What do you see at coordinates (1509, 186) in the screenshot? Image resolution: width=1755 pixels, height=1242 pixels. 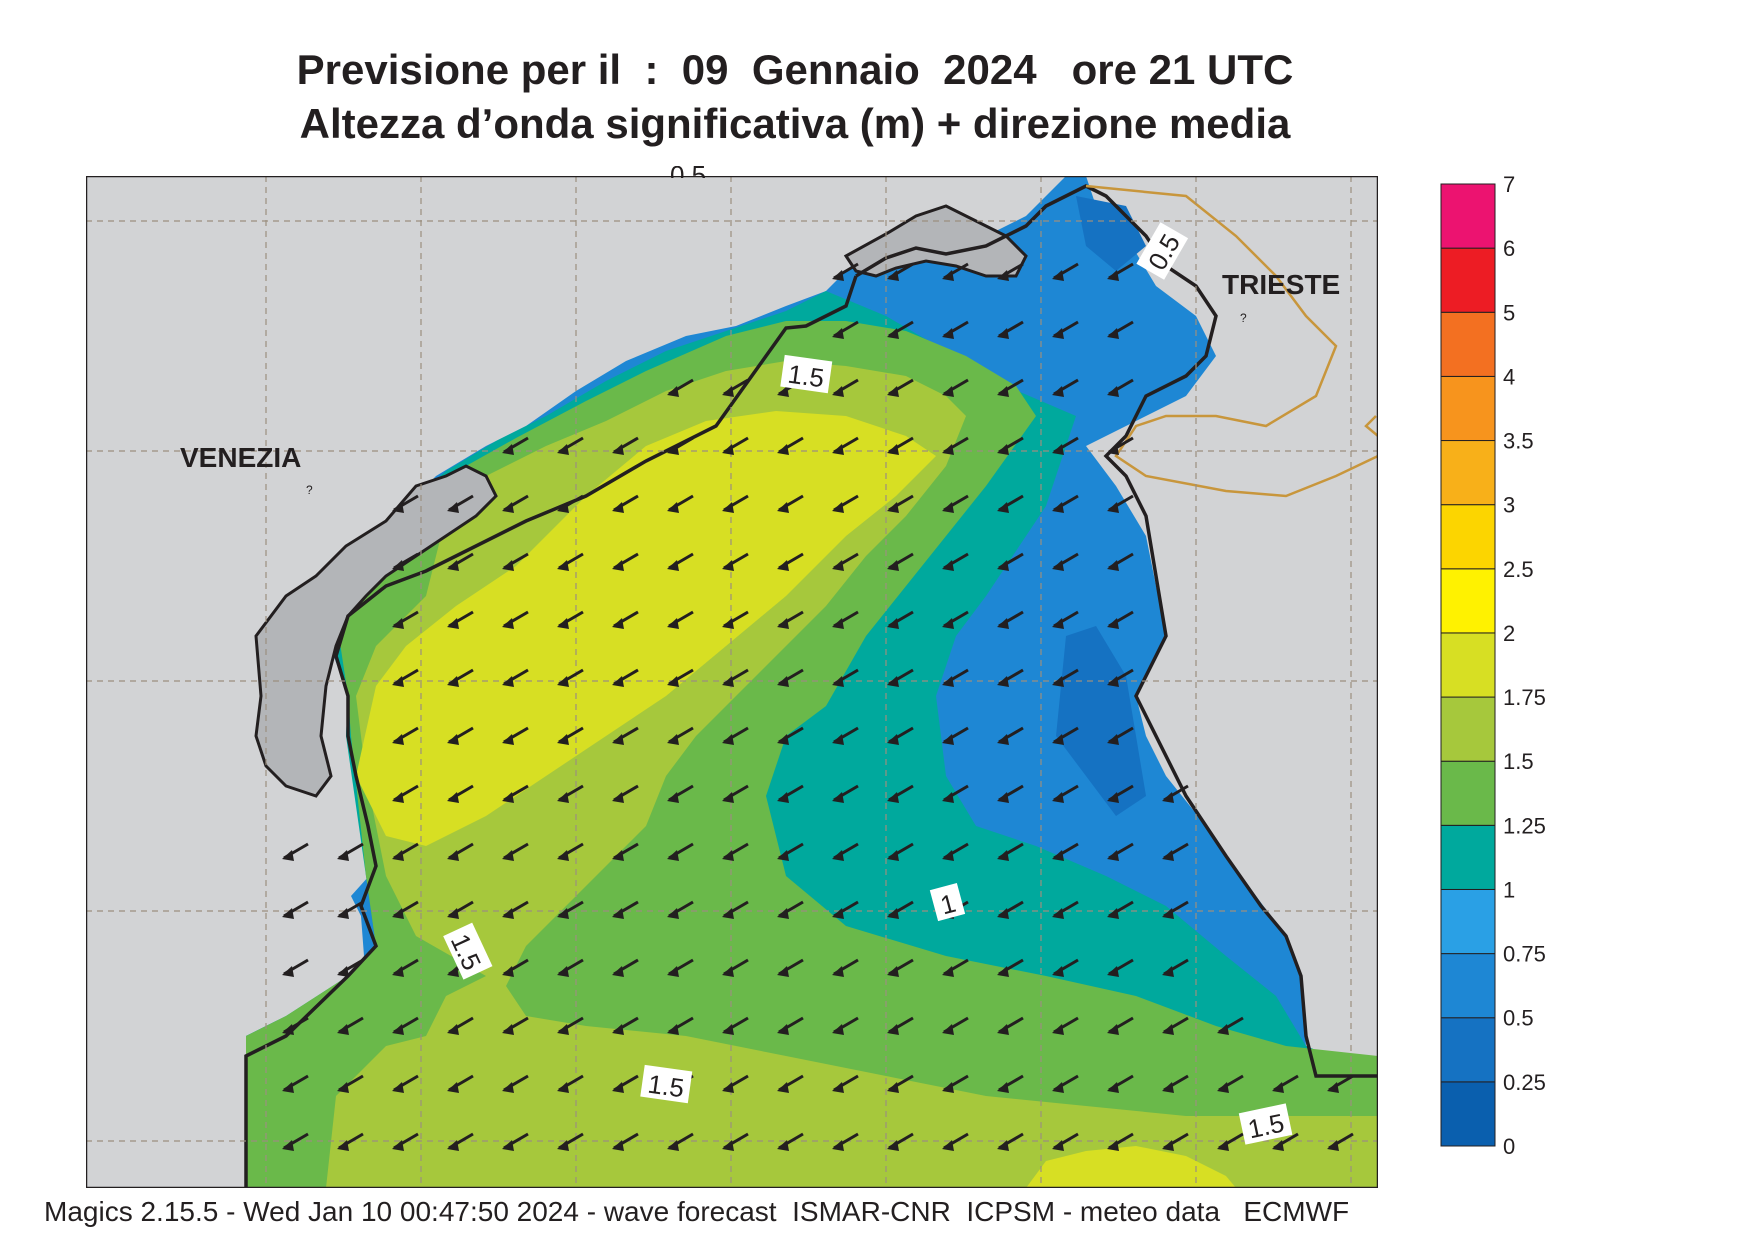 I see `legend-tick-label: 7` at bounding box center [1509, 186].